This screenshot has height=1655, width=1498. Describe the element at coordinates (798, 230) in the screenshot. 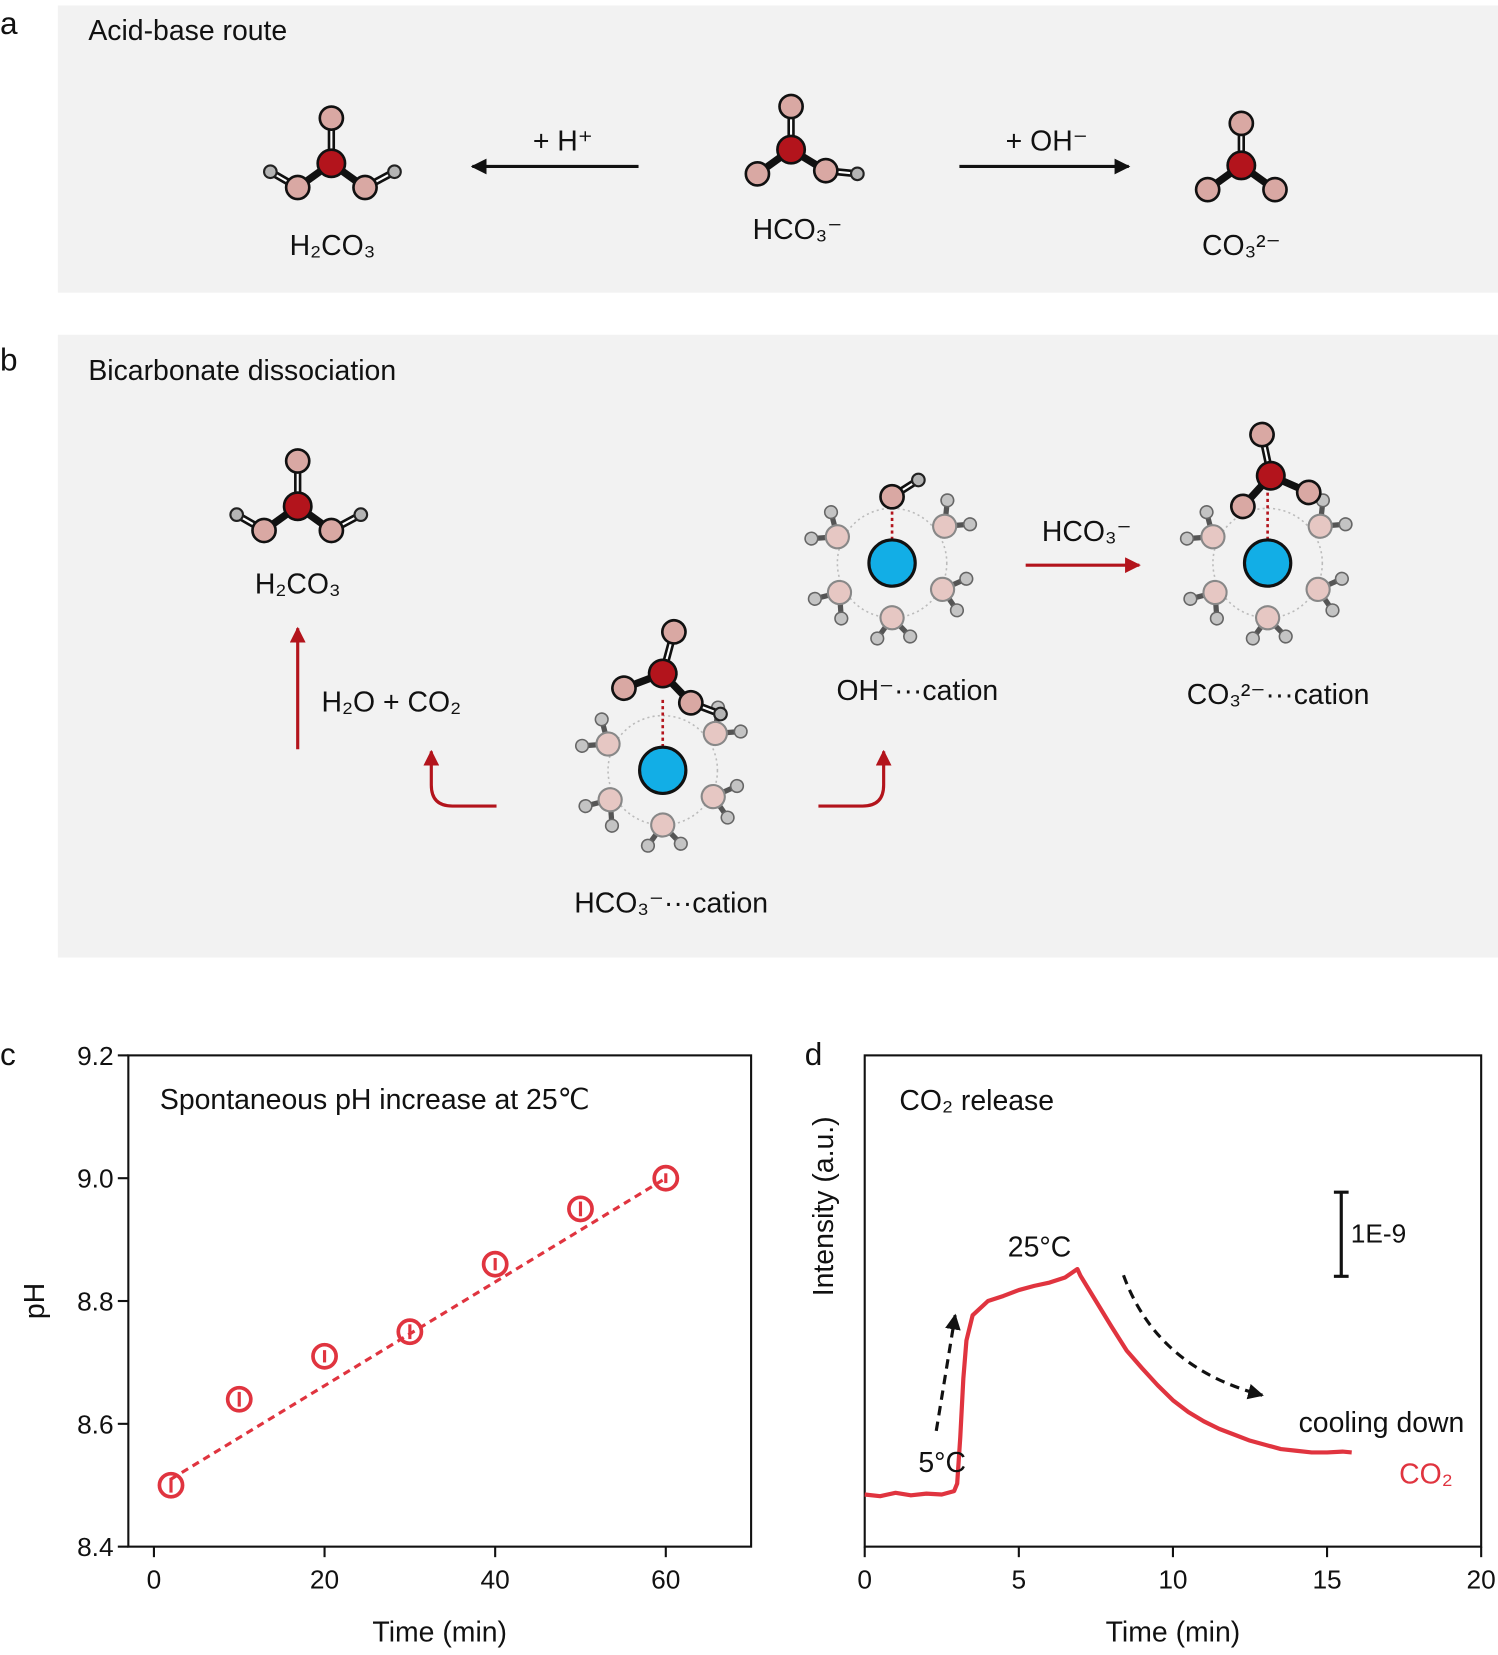

I see `species-label: HCO₃⁻` at that location.